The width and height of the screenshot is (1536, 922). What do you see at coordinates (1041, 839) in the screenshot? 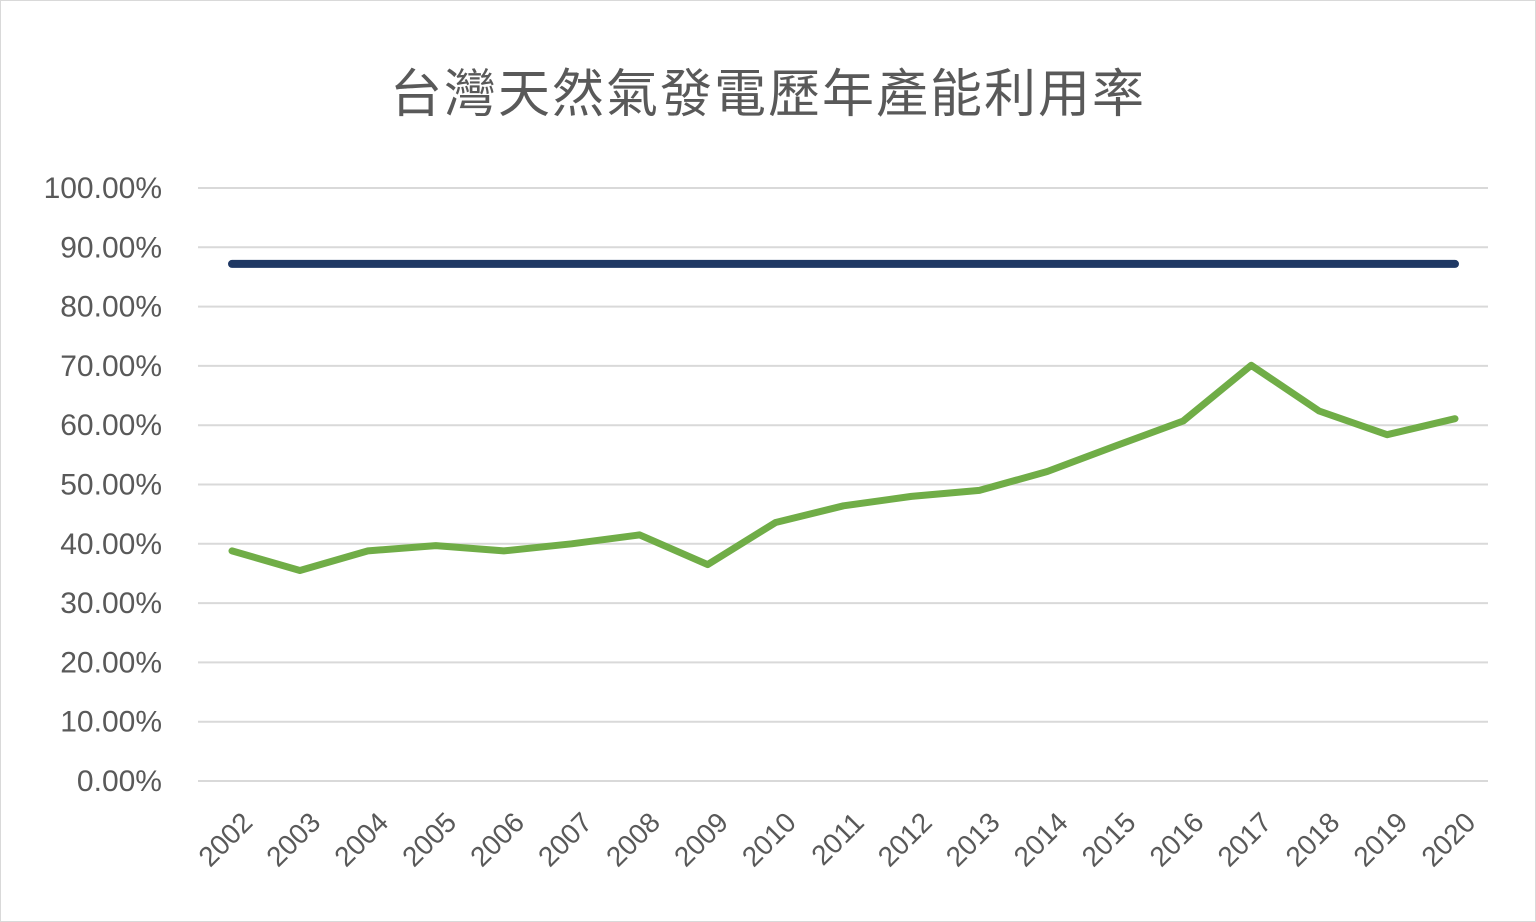
I see `x-tick-label: 2014` at bounding box center [1041, 839].